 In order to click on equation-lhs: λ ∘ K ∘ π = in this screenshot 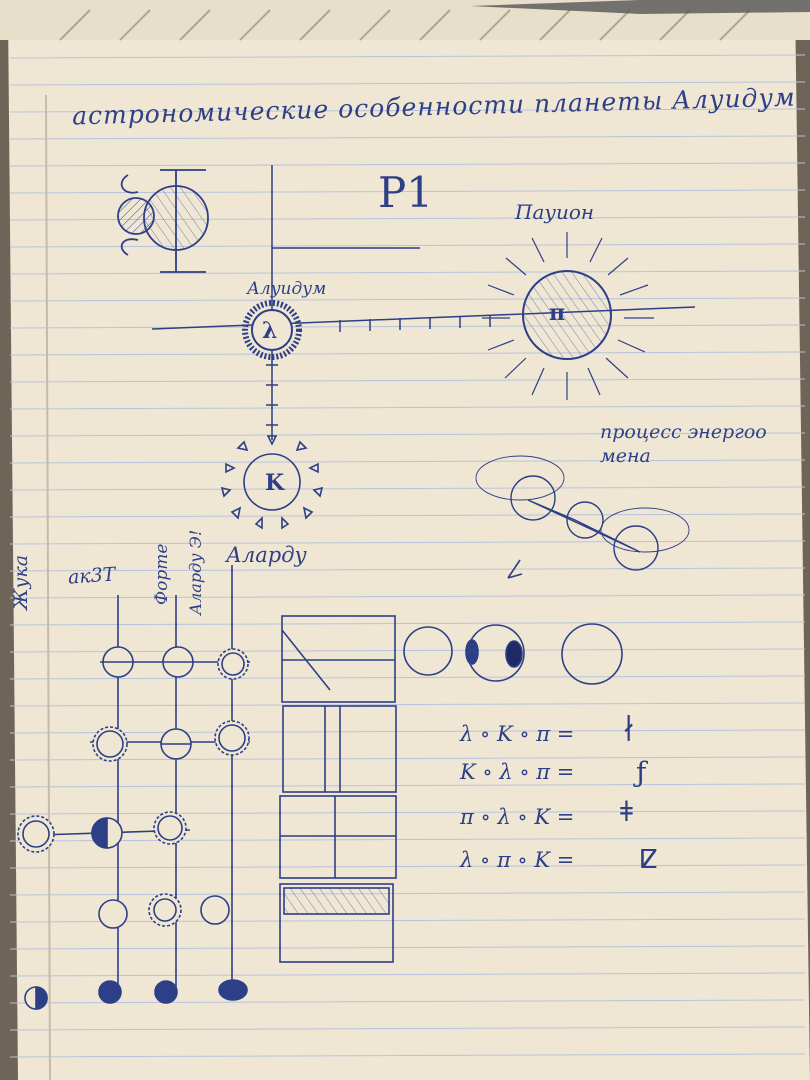, I will do `click(517, 734)`.